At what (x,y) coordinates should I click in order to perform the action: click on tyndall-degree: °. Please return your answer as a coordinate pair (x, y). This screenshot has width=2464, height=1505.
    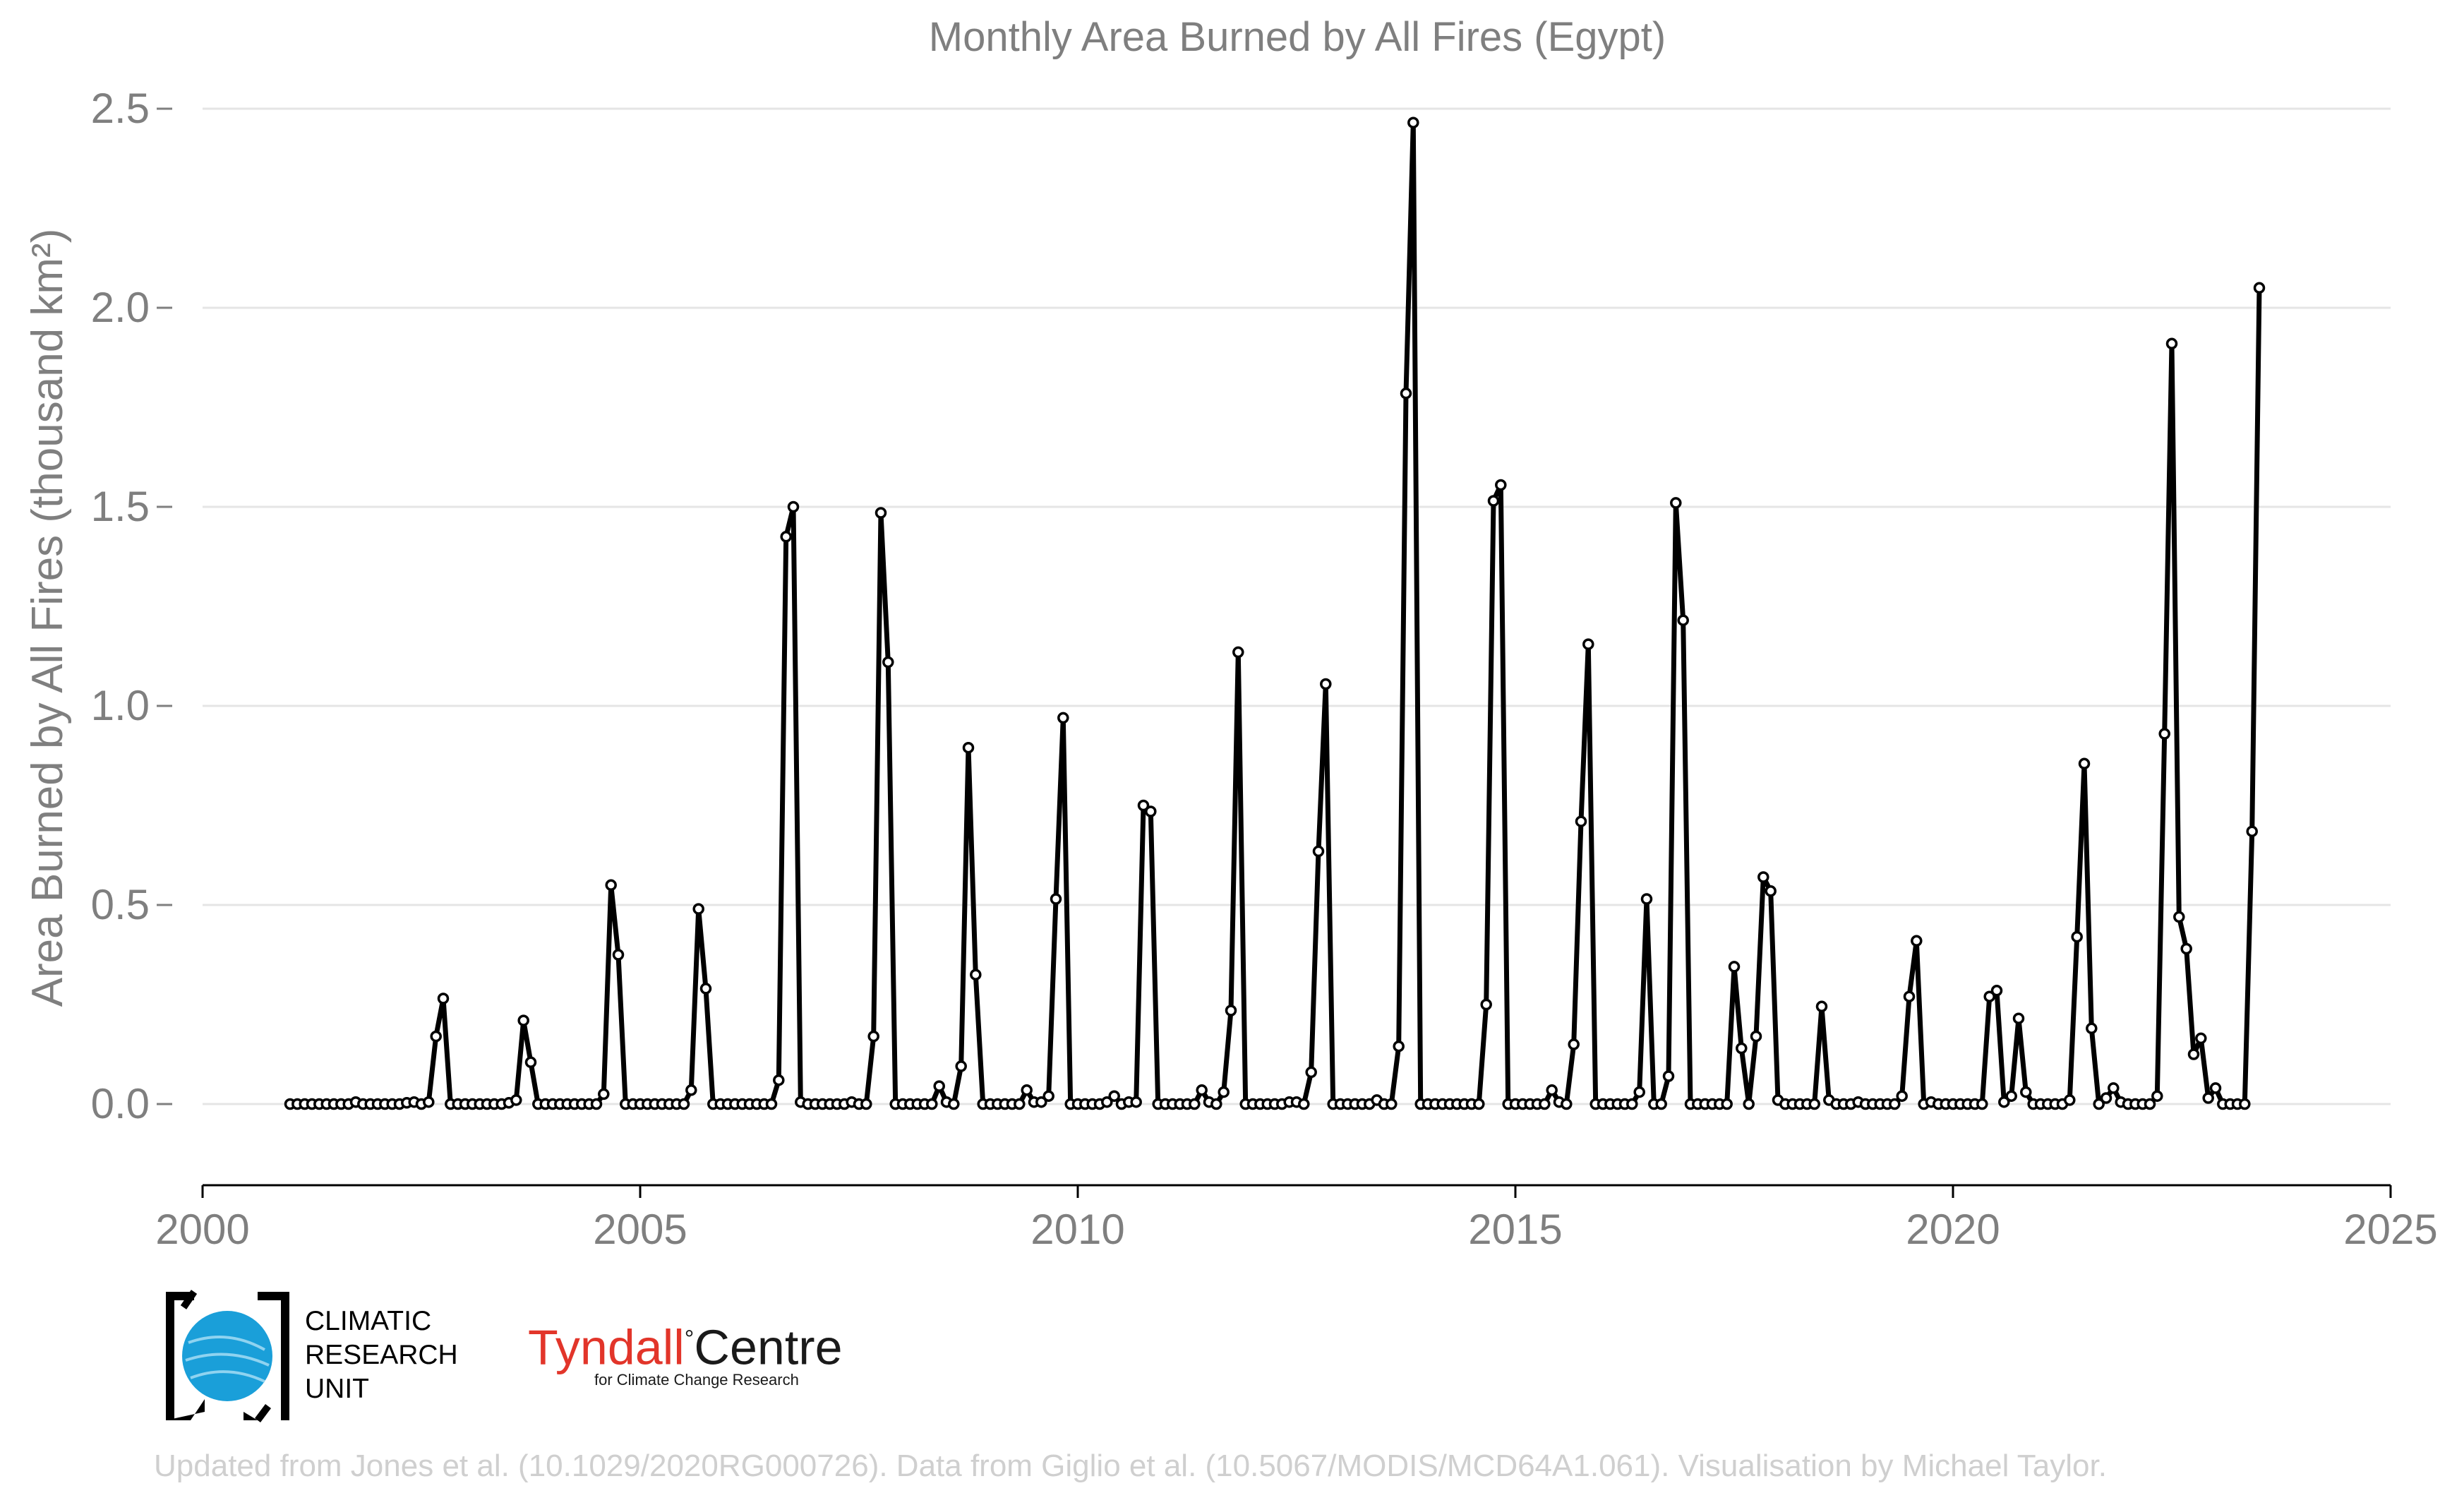
    Looking at the image, I should click on (689, 1339).